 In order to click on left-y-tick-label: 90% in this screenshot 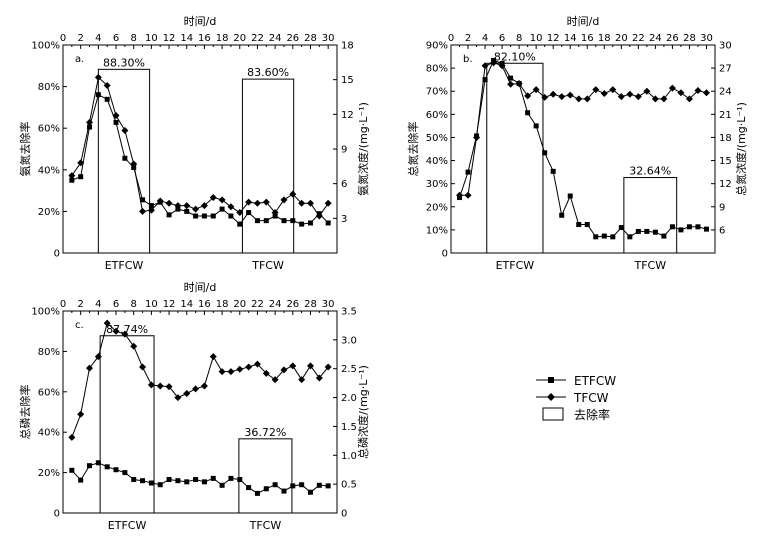, I will do `click(437, 46)`.